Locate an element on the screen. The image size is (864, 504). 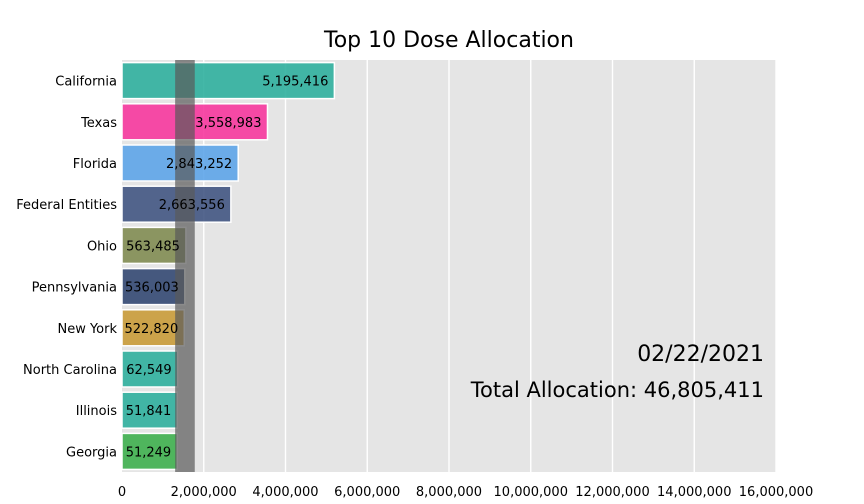
x-tick-label: 16,000,000 is located at coordinates (776, 492).